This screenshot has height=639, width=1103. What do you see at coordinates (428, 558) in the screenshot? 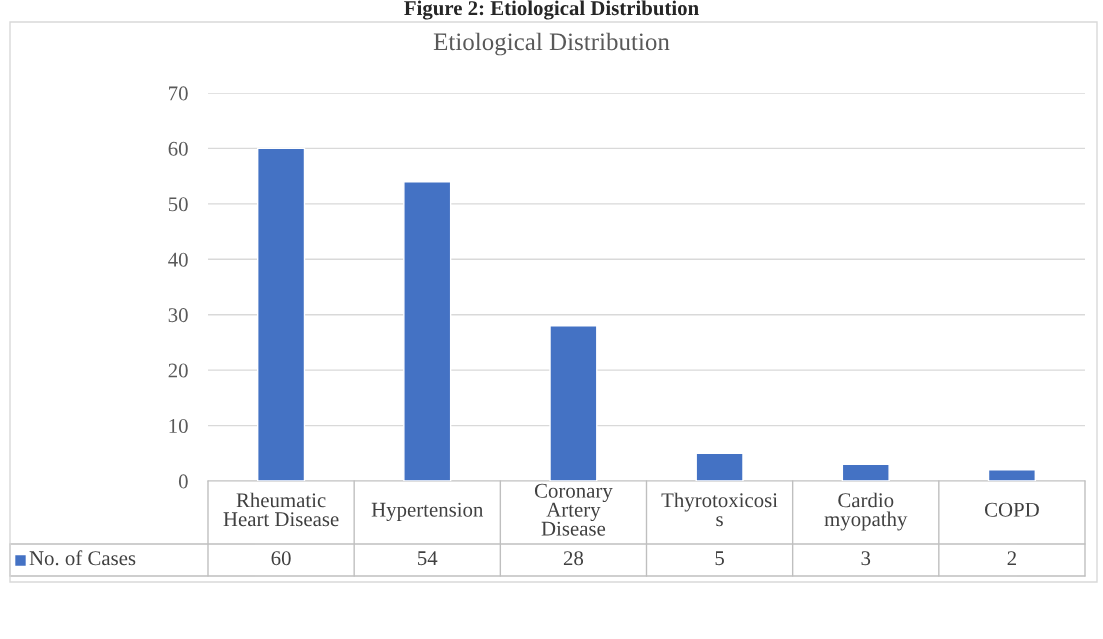
I see `data-label: 54` at bounding box center [428, 558].